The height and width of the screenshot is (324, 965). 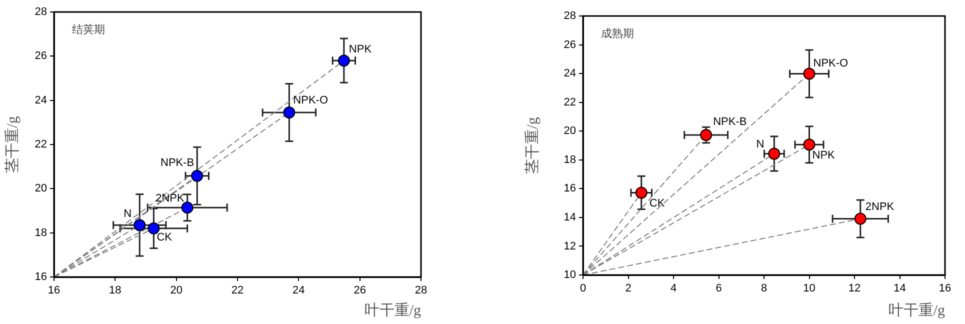 What do you see at coordinates (809, 288) in the screenshot?
I see `x-tick-label: 10` at bounding box center [809, 288].